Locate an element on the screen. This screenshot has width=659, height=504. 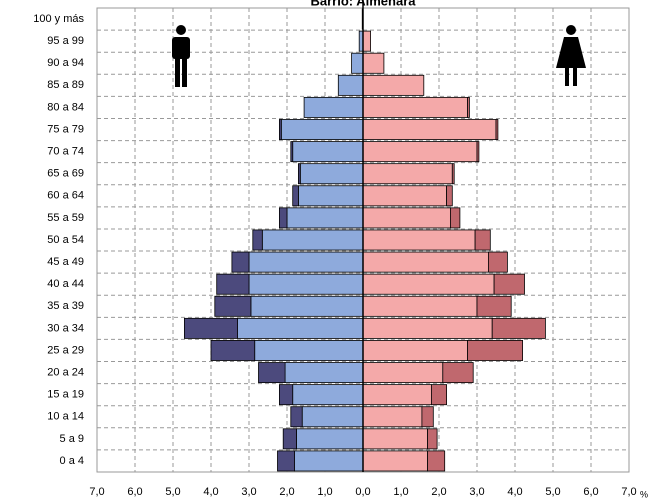
female-icon is located at coordinates (571, 55).